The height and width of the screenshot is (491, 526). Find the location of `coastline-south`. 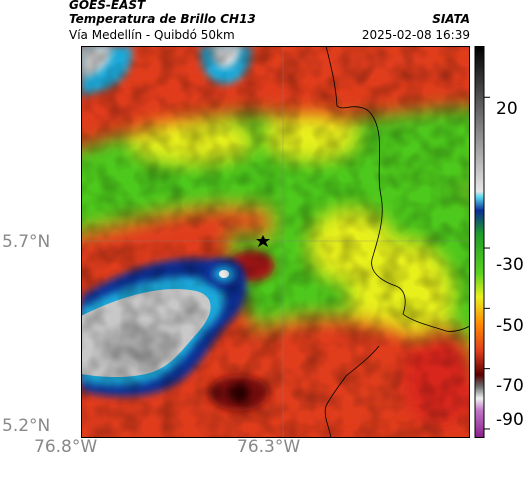

coastline-south is located at coordinates (352, 391).